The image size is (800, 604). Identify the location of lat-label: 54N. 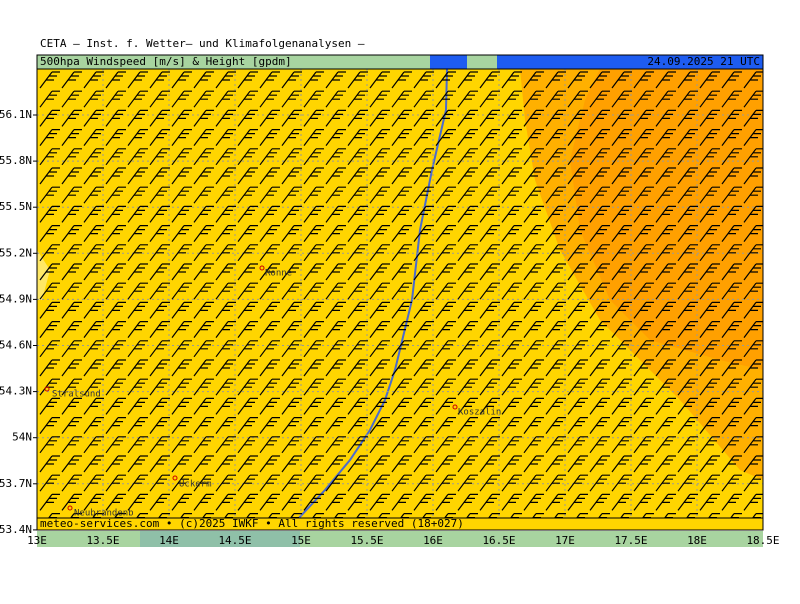
(22, 437).